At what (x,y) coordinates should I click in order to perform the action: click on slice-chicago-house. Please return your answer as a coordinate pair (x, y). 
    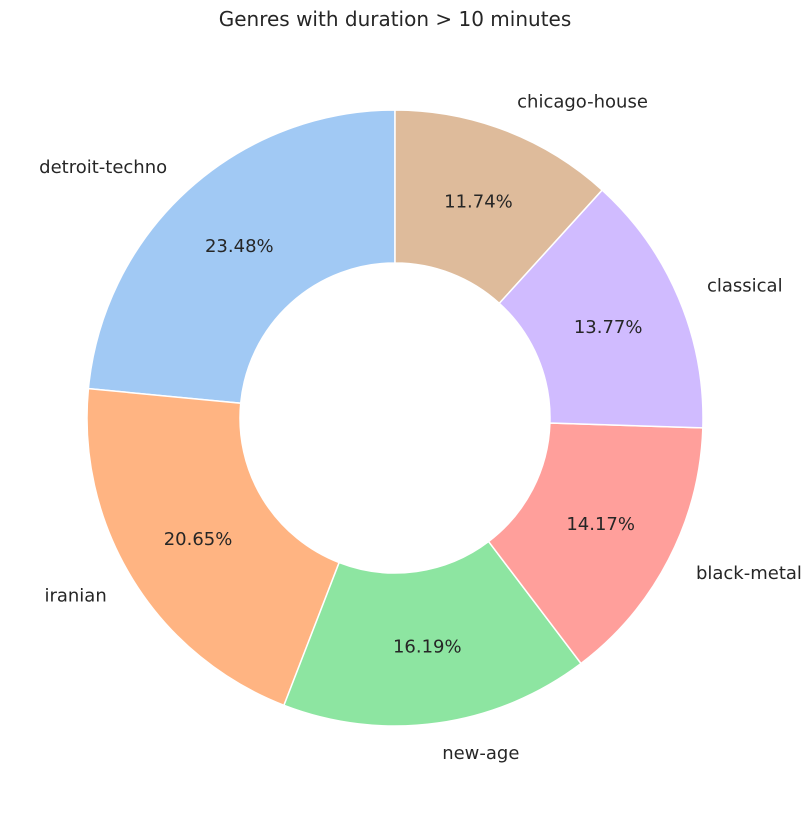
    Looking at the image, I should click on (499, 207).